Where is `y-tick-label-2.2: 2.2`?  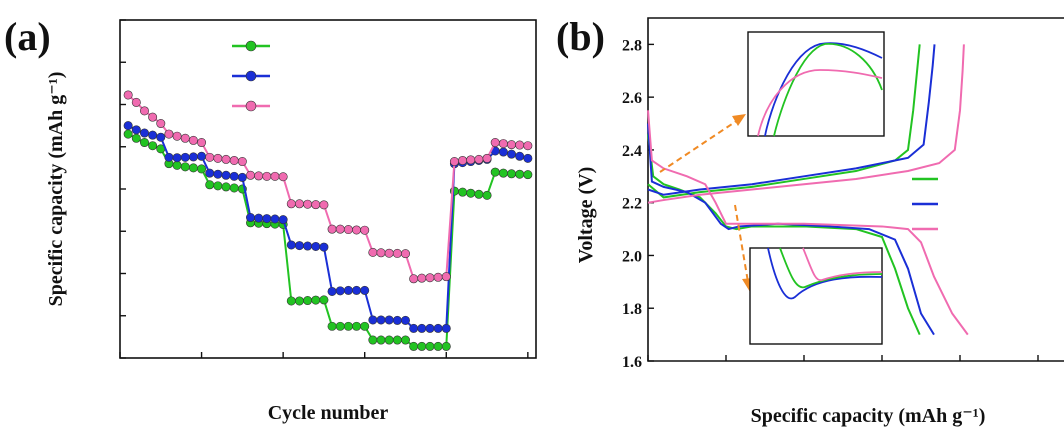 y-tick-label-2.2: 2.2 is located at coordinates (632, 204).